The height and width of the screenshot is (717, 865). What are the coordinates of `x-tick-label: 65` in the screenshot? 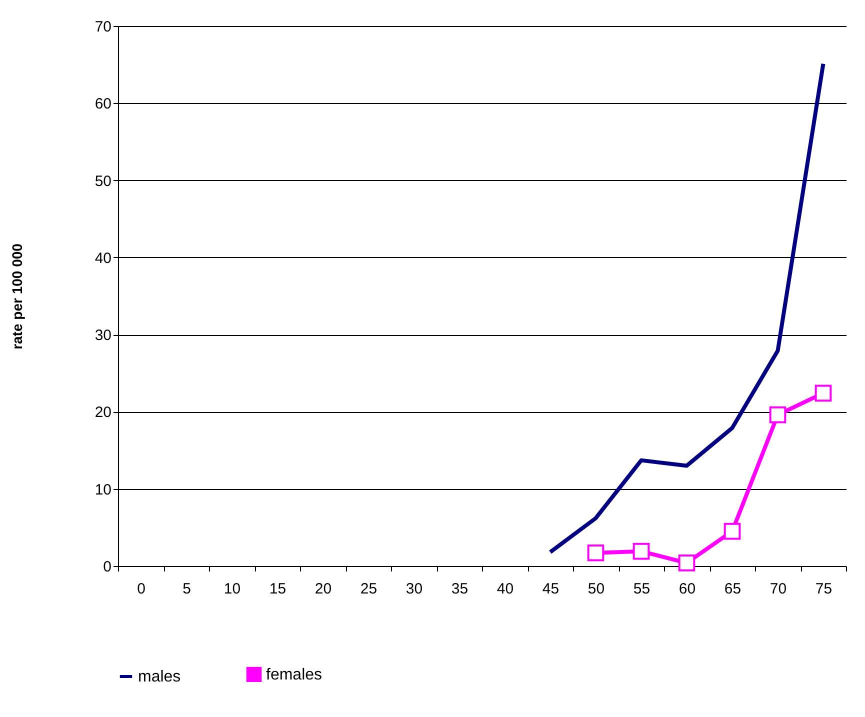 It's located at (733, 589).